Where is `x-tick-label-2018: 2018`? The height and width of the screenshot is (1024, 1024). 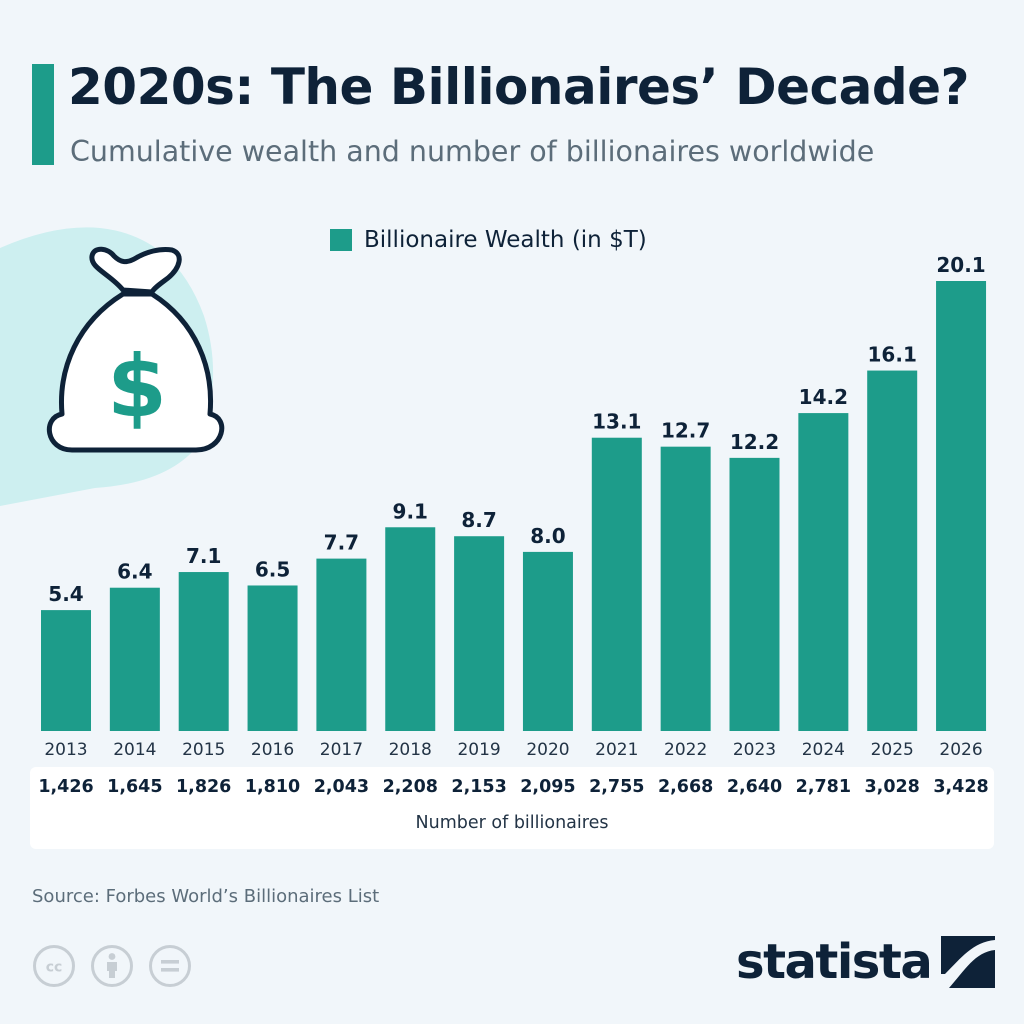
x-tick-label-2018: 2018 is located at coordinates (410, 750).